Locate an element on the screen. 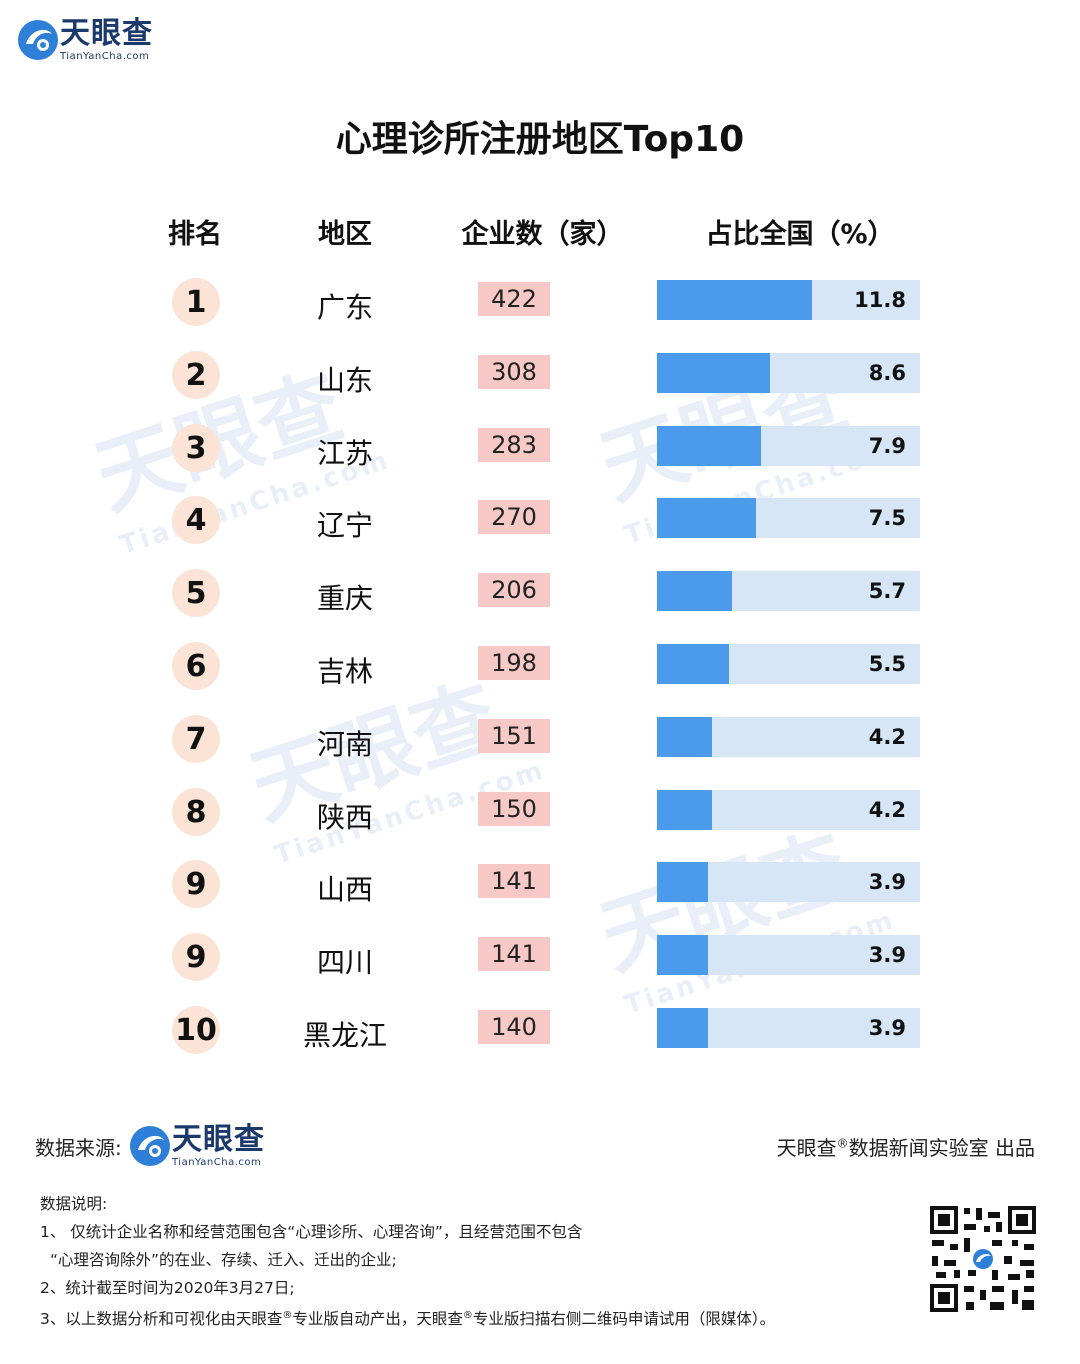  chart-title: 心理诊所注册地区Top10 is located at coordinates (540, 139).